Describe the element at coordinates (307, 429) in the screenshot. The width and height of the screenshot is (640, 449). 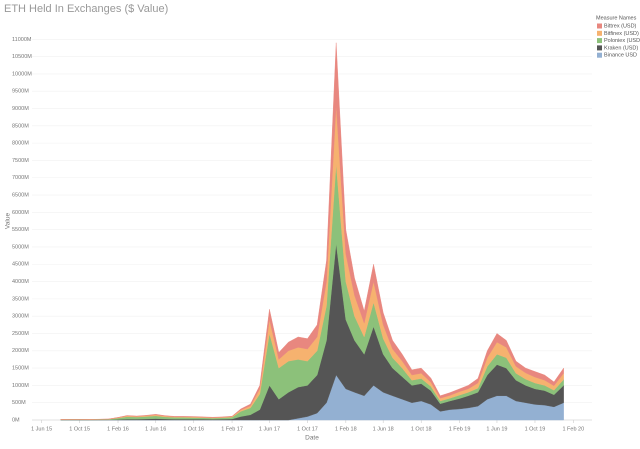
I see `x-tick-label: 1 Oct 17` at that location.